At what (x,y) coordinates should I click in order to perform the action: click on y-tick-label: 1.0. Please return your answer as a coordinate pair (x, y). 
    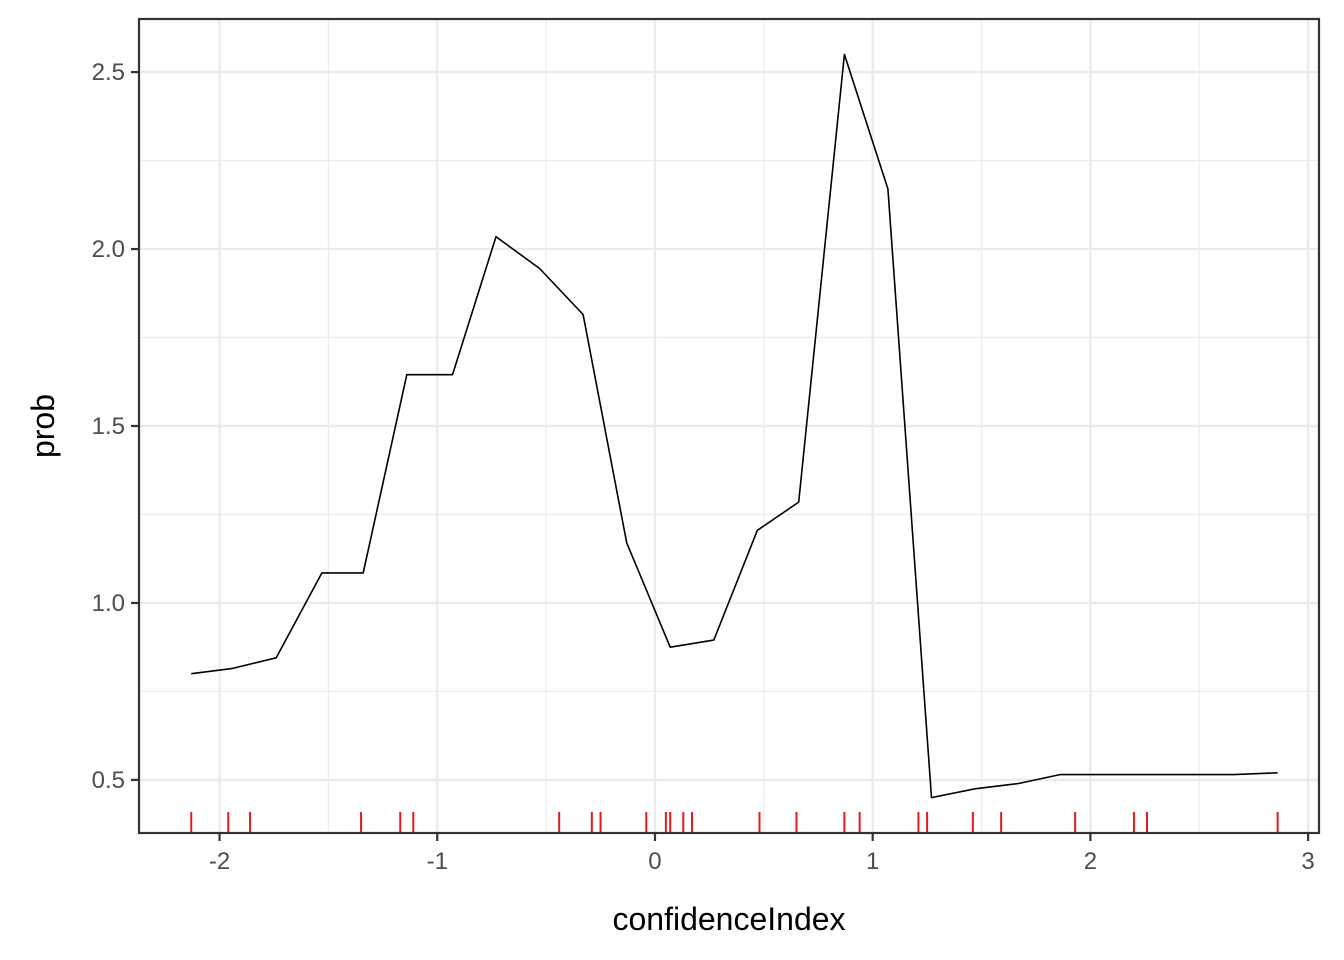
    Looking at the image, I should click on (108, 603).